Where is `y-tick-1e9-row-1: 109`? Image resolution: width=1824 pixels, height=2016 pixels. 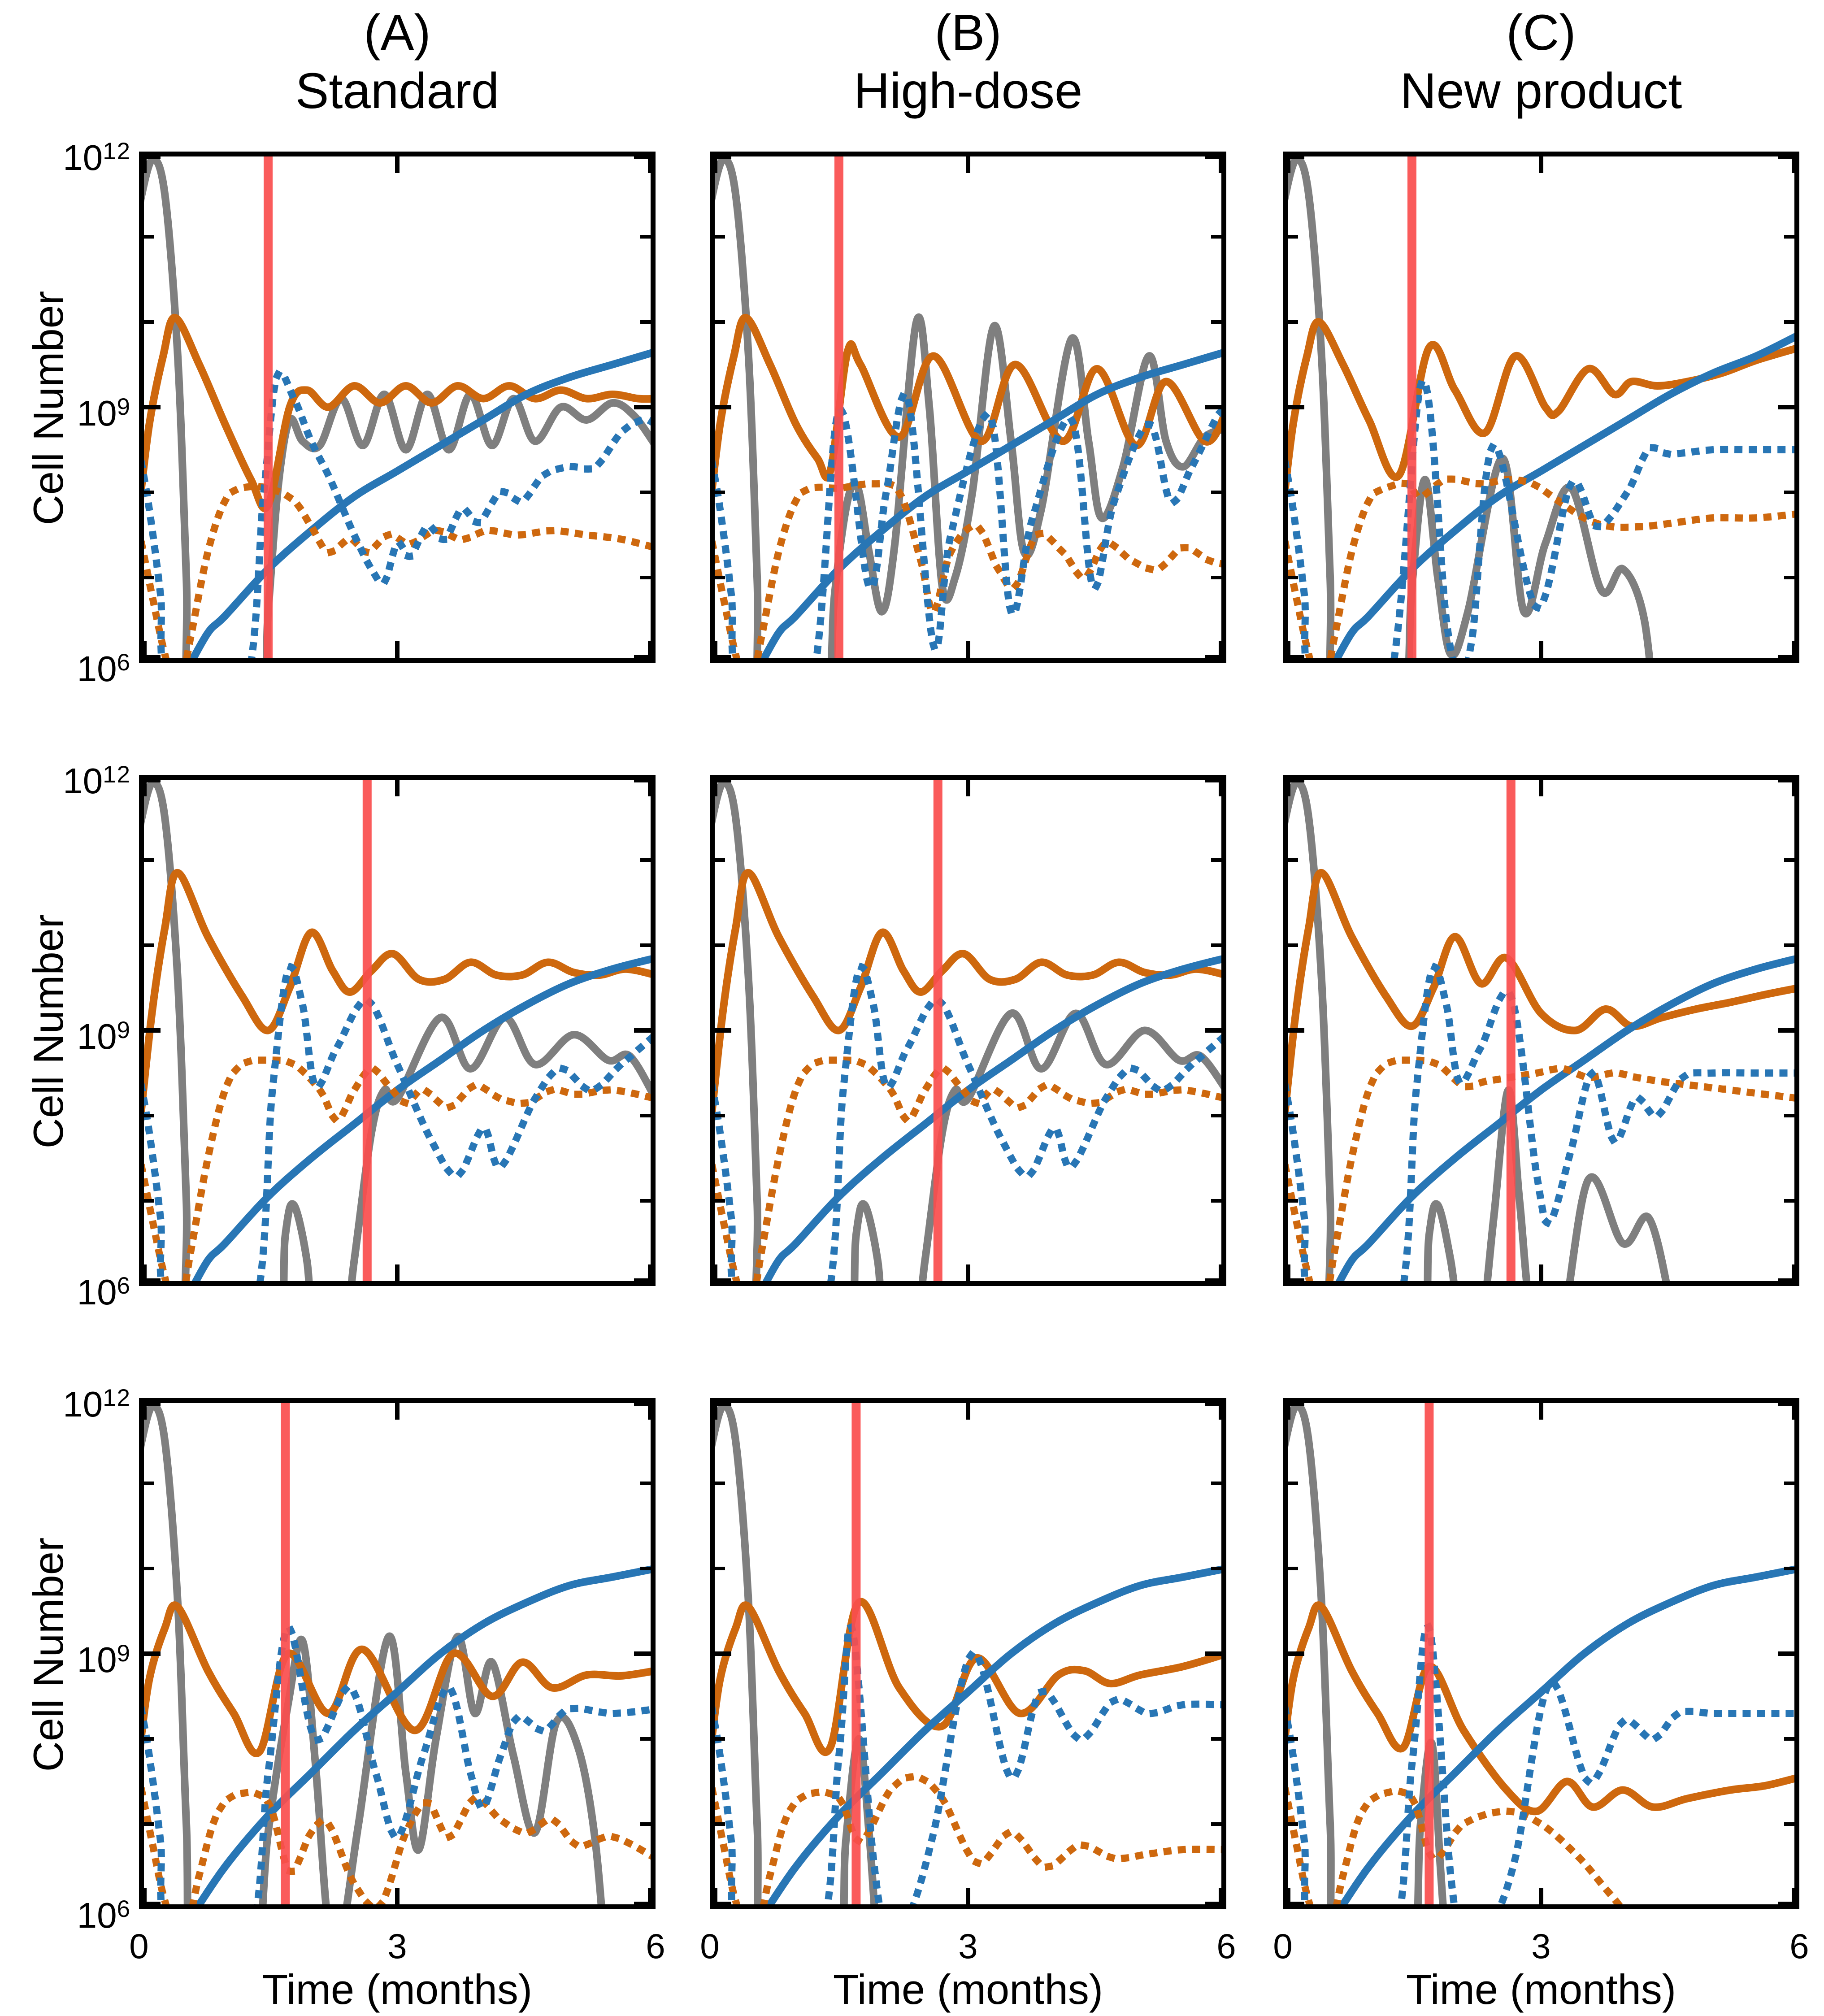 y-tick-1e9-row-1: 109 is located at coordinates (104, 413).